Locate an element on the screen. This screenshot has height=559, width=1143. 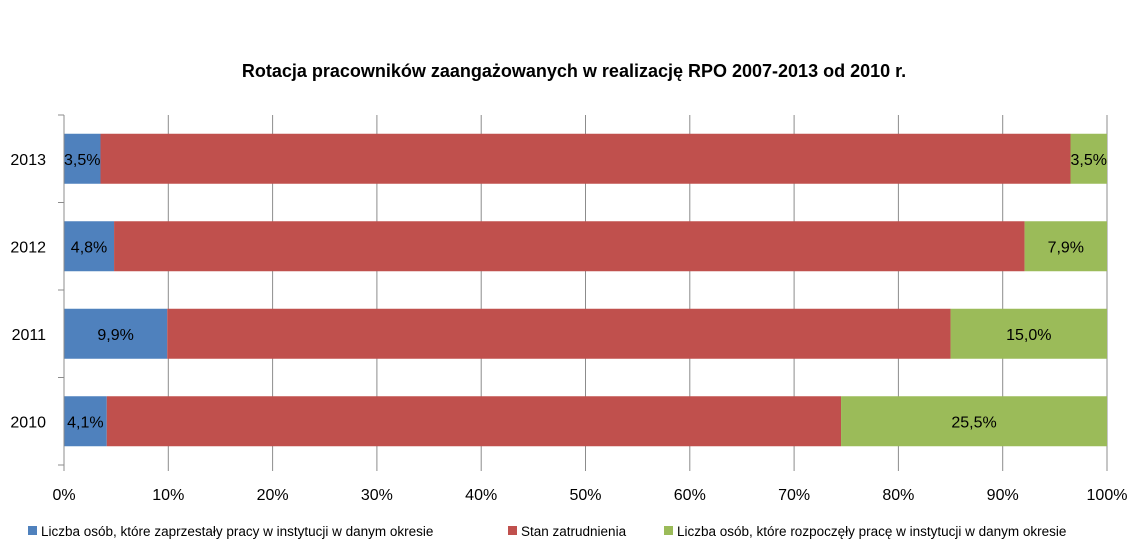
x-tick-label: 10% is located at coordinates (168, 495).